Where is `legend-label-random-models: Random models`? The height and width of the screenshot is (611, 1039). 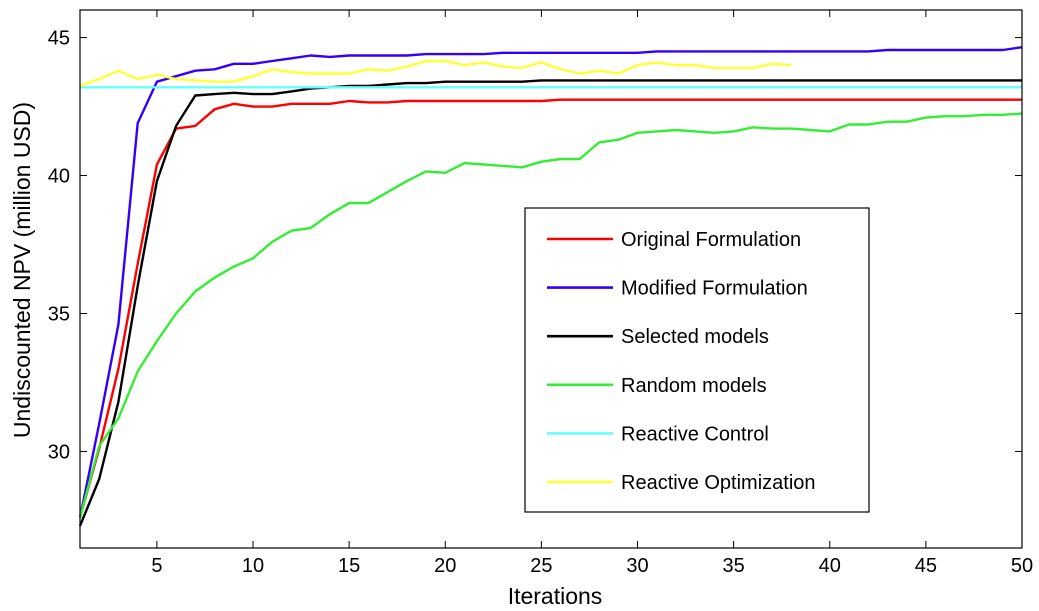 legend-label-random-models: Random models is located at coordinates (694, 386).